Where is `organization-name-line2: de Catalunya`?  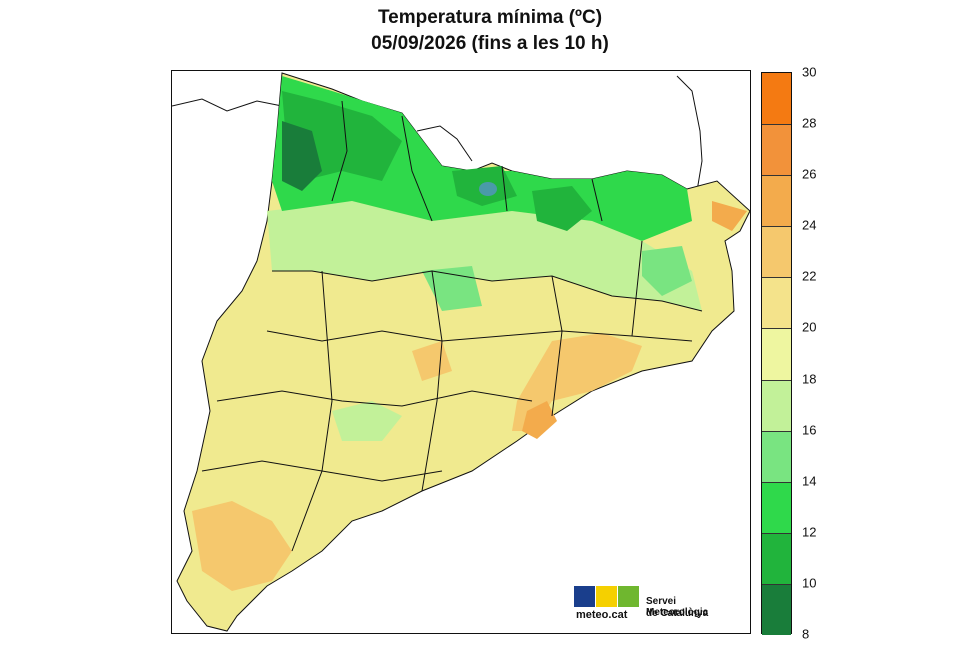
organization-name-line2: de Catalunya is located at coordinates (677, 613).